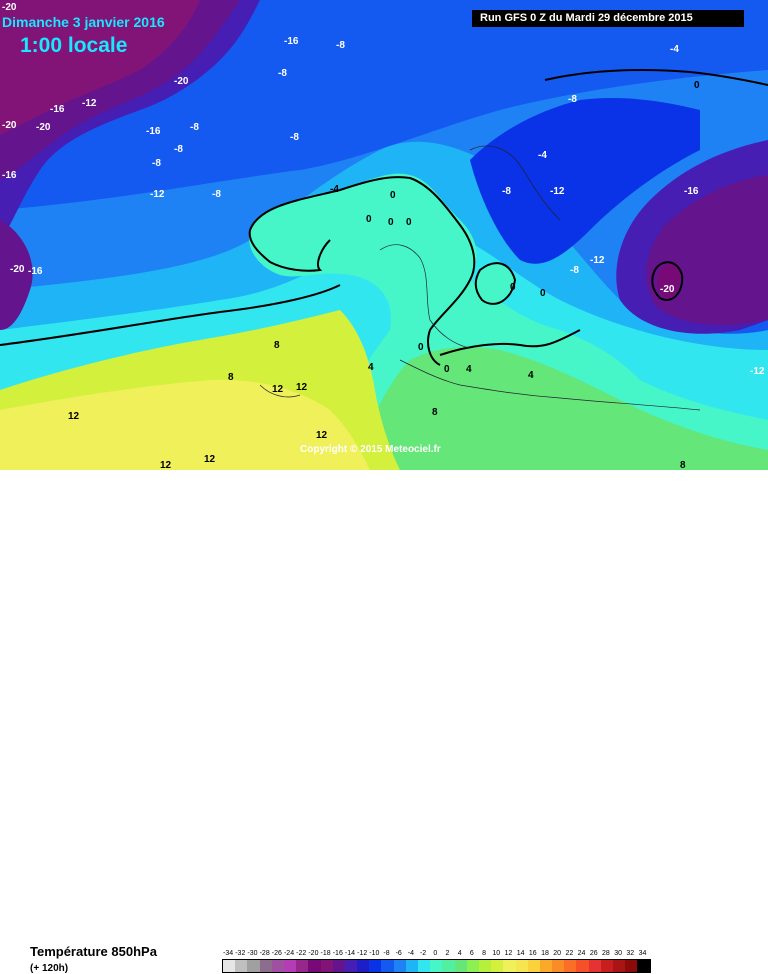 This screenshot has width=768, height=974. Describe the element at coordinates (471, 953) in the screenshot. I see `scale-tick-label: 6` at that location.